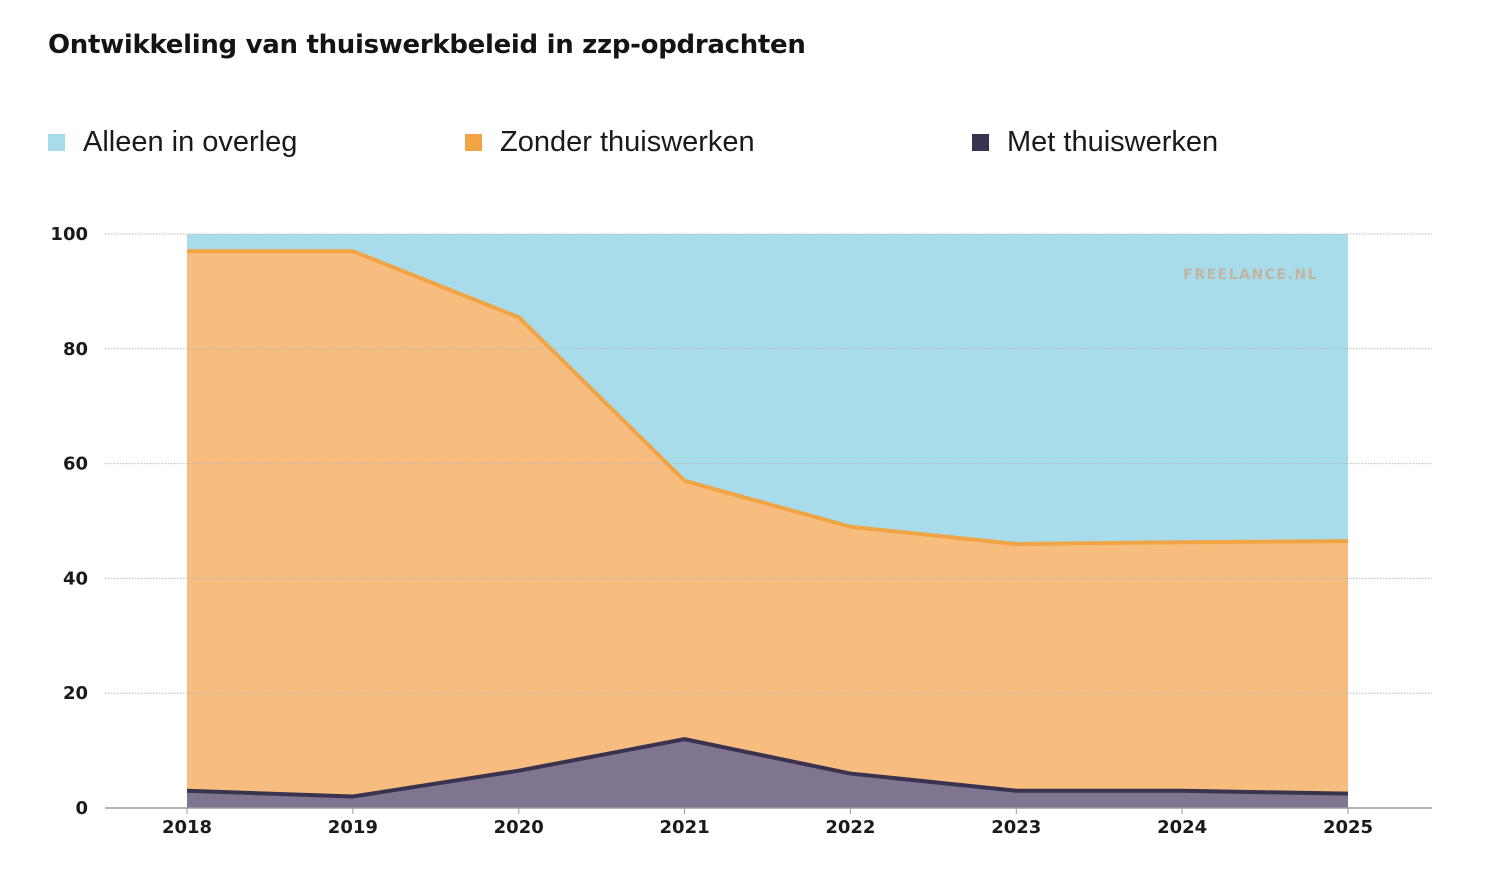 The image size is (1494, 888). I want to click on x-tick-2024: 2024, so click(1182, 827).